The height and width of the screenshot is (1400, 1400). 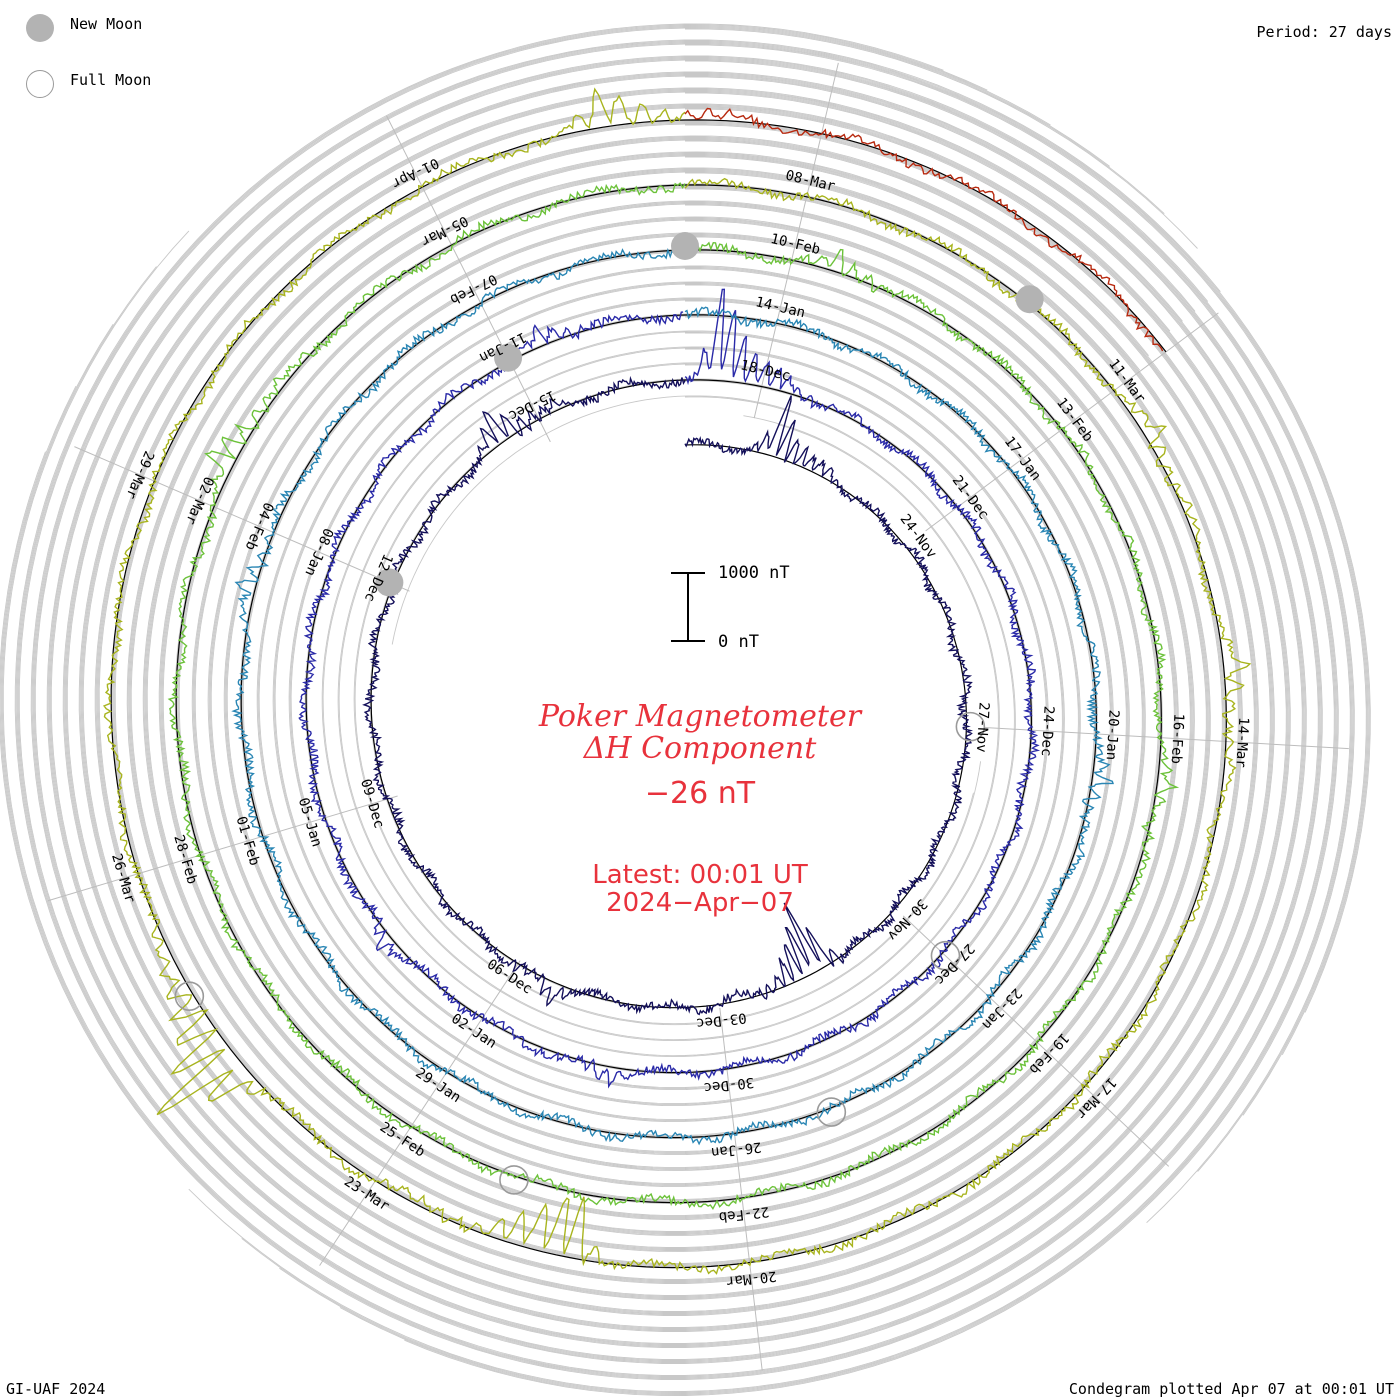 What do you see at coordinates (780, 307) in the screenshot?
I see `date-label: 14-Jan` at bounding box center [780, 307].